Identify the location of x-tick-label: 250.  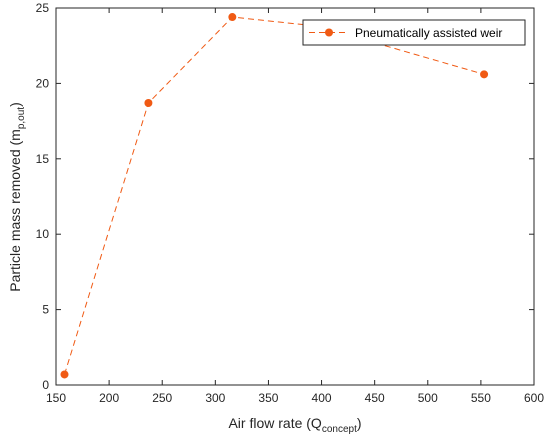
(162, 398).